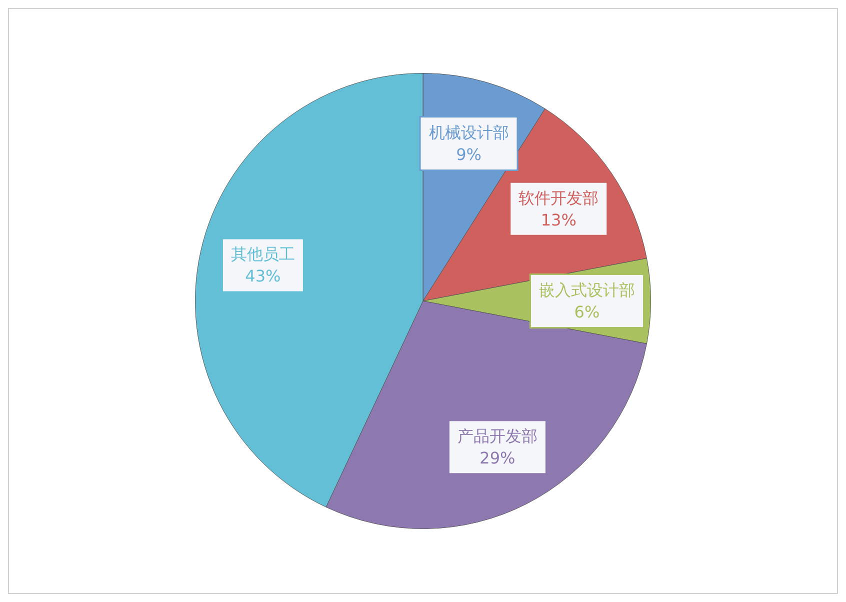  What do you see at coordinates (558, 220) in the screenshot?
I see `data-label: 13%` at bounding box center [558, 220].